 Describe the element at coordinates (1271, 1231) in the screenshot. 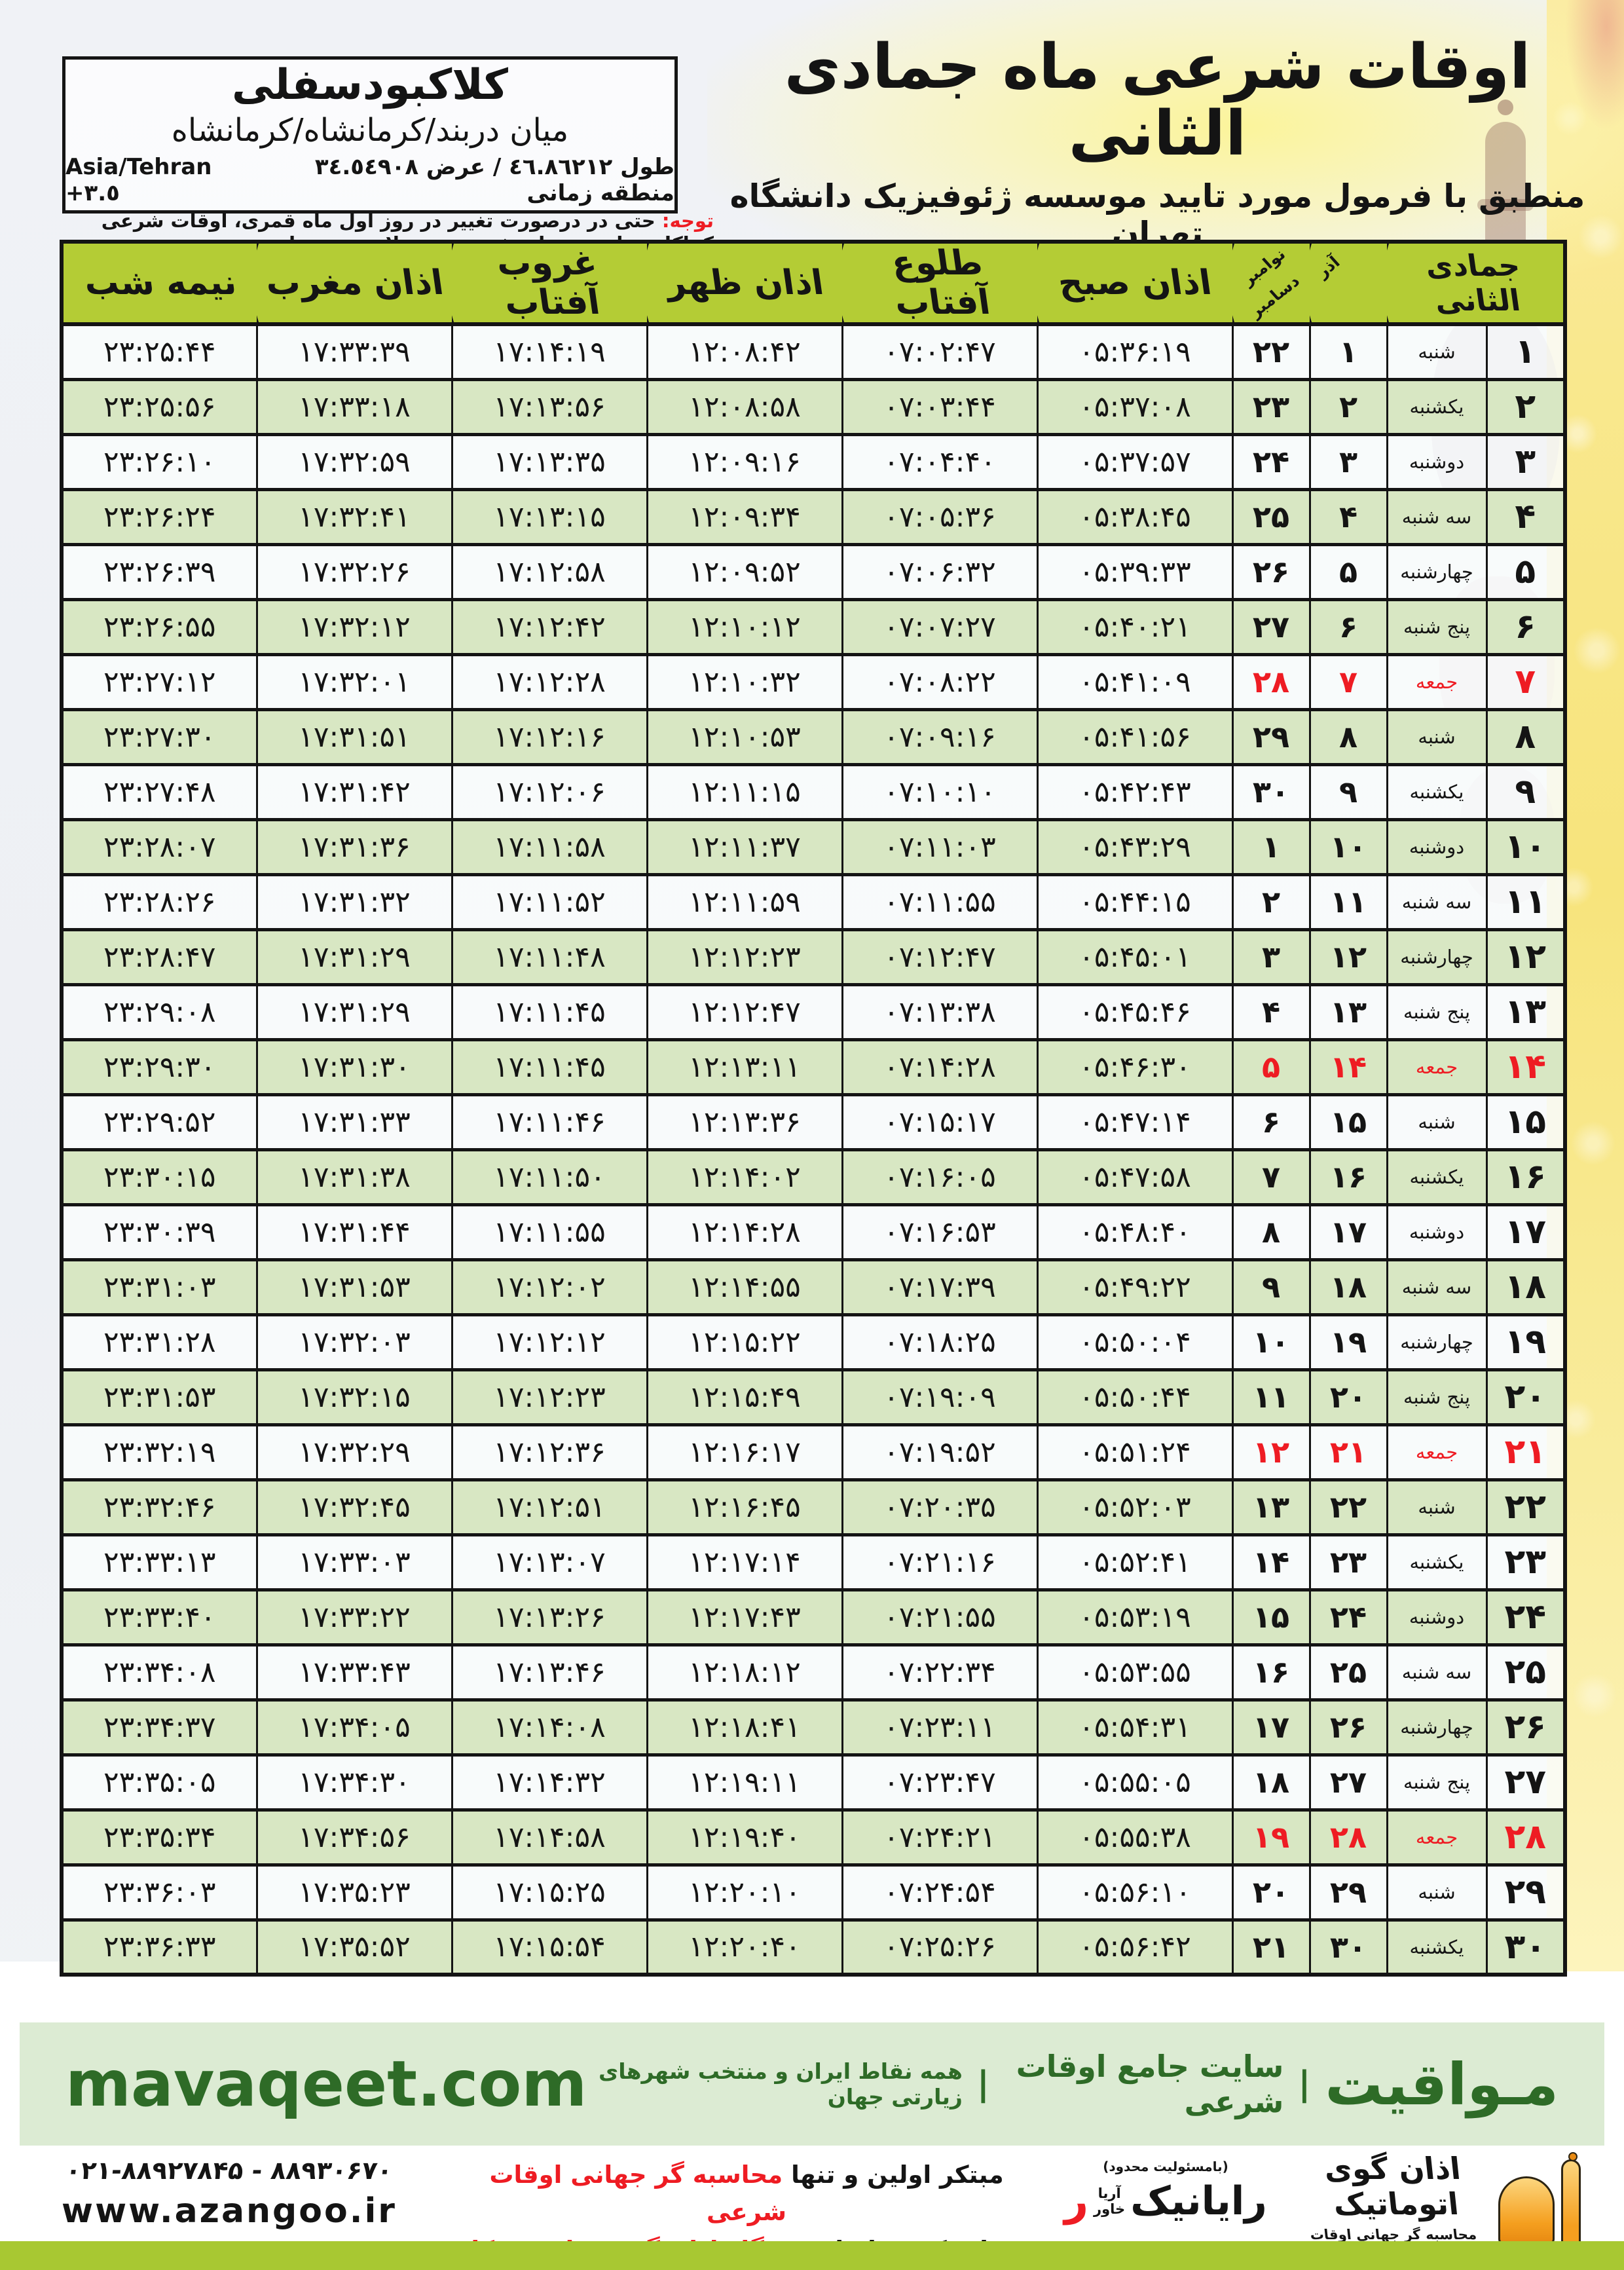

I see `cell-gregorian-day: ۸` at that location.